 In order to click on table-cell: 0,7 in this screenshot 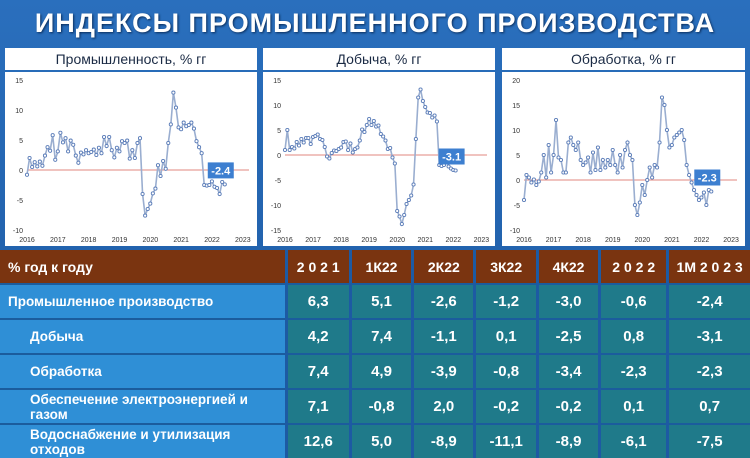, I will do `click(708, 406)`.